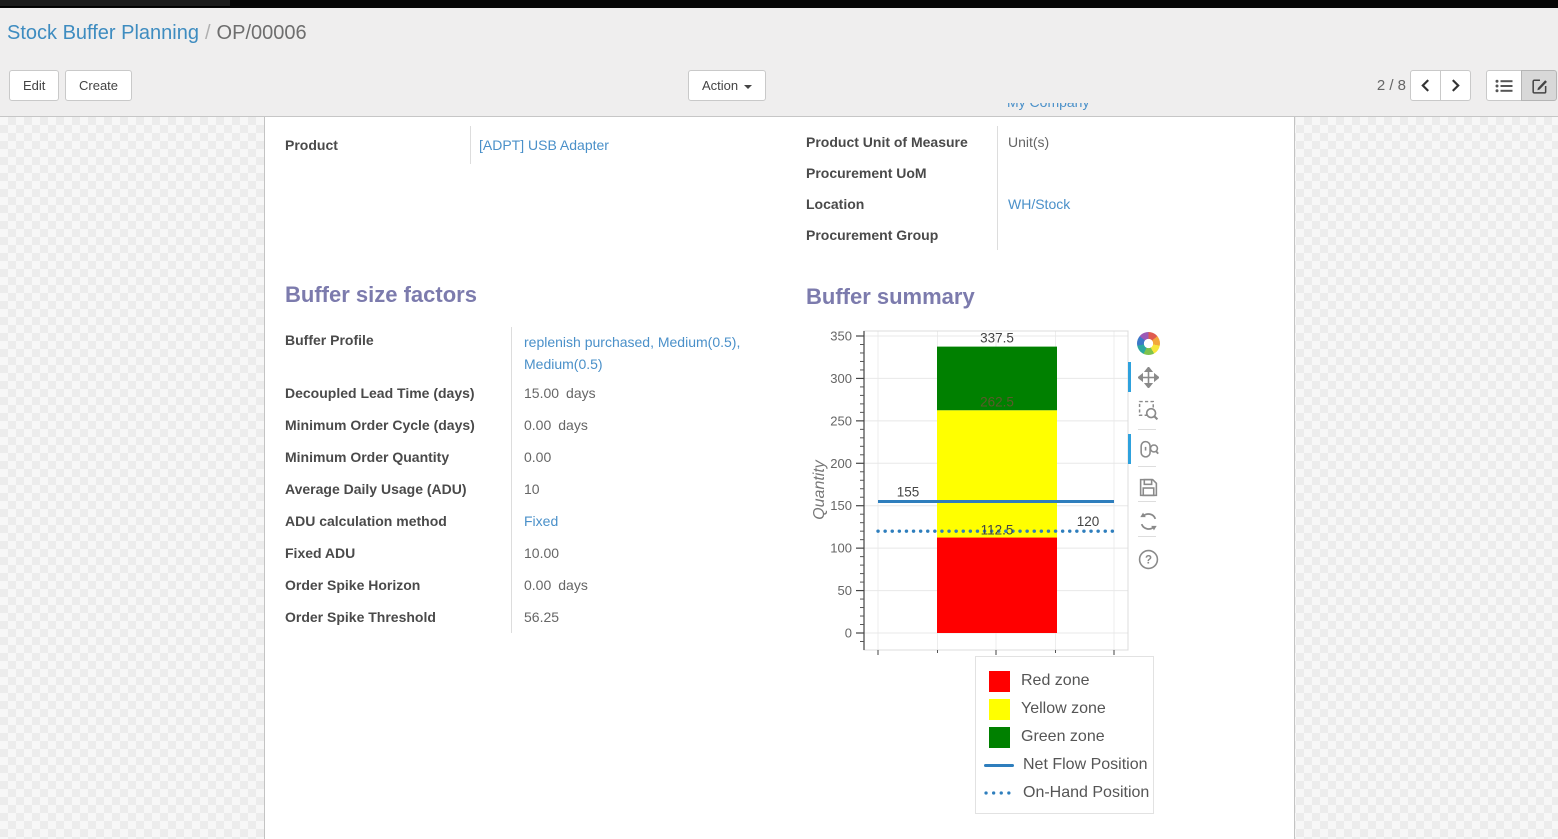 The width and height of the screenshot is (1558, 839). Describe the element at coordinates (1041, 172) in the screenshot. I see `field-row-procurement-uom: Procurement UoM` at that location.